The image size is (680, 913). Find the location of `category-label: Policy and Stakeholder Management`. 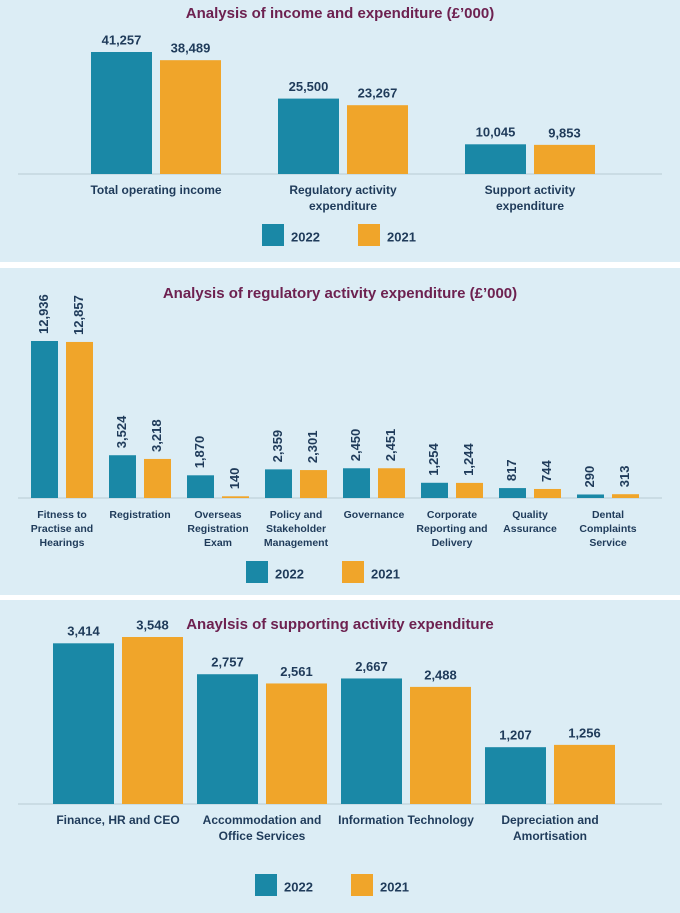

category-label: Policy and Stakeholder Management is located at coordinates (296, 529).